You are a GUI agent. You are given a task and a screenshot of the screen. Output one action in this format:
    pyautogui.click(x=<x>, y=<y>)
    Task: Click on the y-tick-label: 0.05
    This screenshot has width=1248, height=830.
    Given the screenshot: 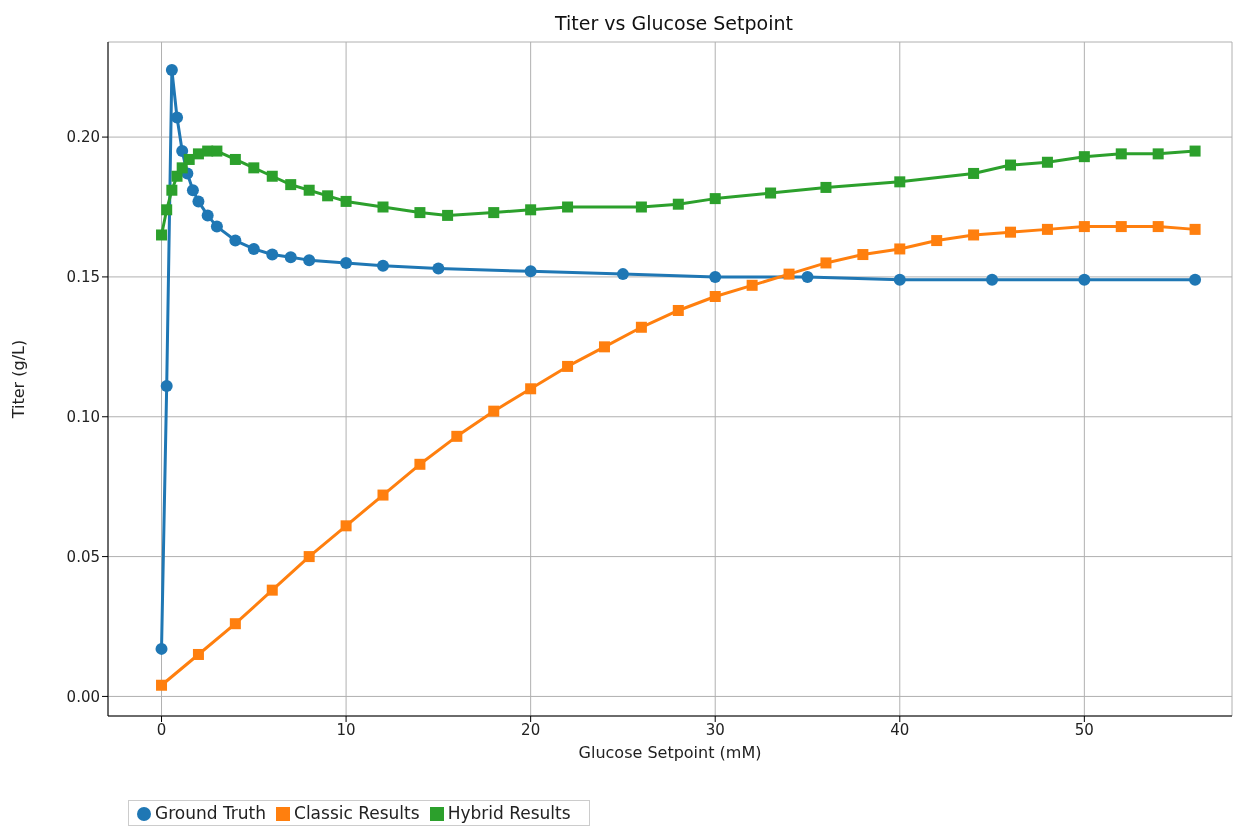 What is the action you would take?
    pyautogui.click(x=83, y=556)
    